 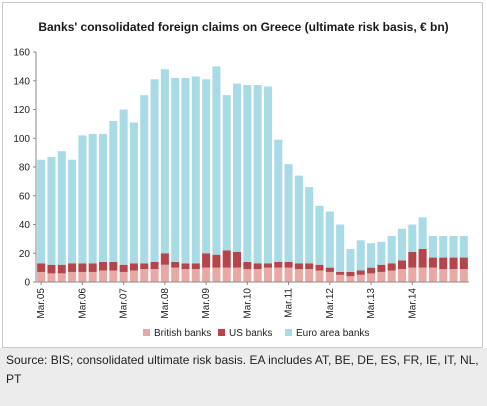 What do you see at coordinates (21, 53) in the screenshot?
I see `y-tick-label: 160` at bounding box center [21, 53].